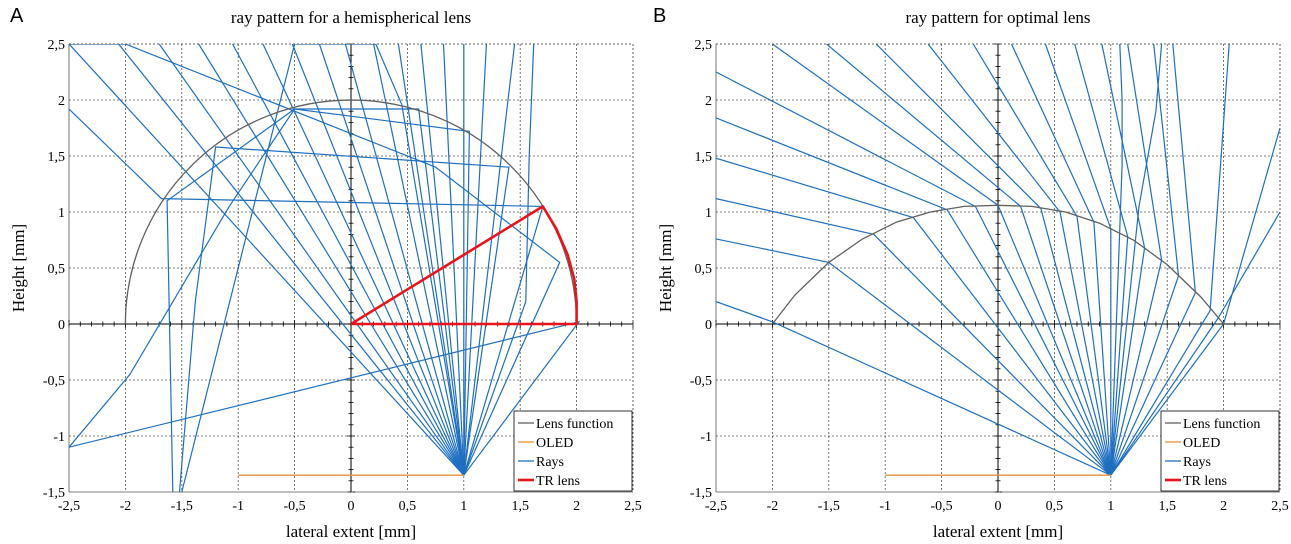 This screenshot has width=1291, height=544. What do you see at coordinates (997, 17) in the screenshot?
I see `panel-b-title: ray pattern for optimal lens` at bounding box center [997, 17].